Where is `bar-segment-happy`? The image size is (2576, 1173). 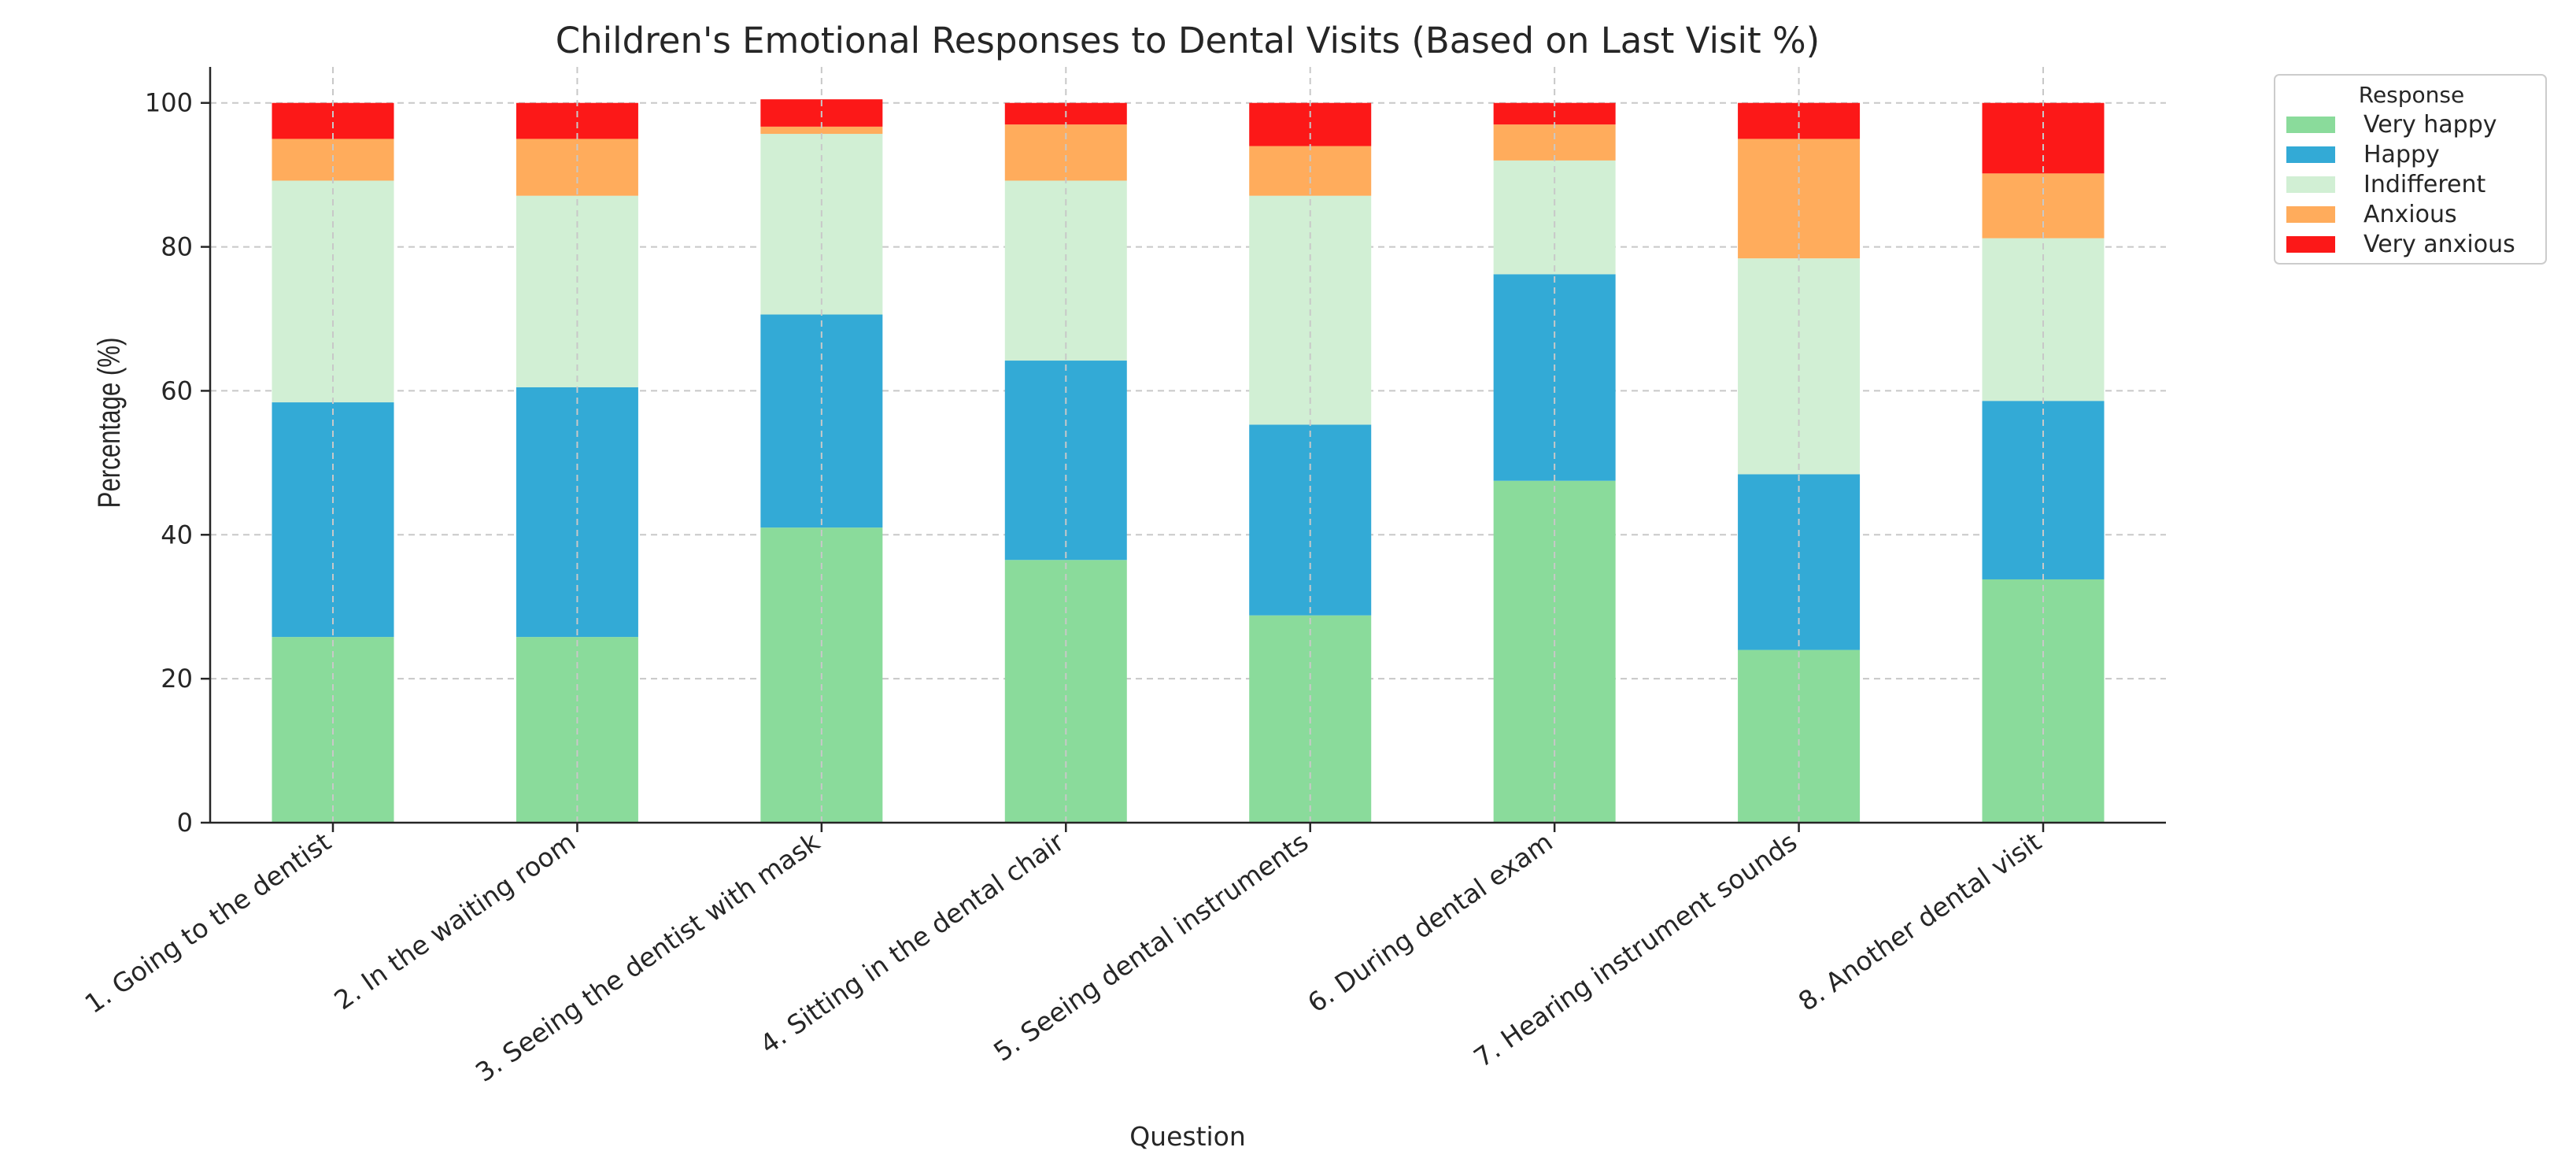 bar-segment-happy is located at coordinates (1065, 461).